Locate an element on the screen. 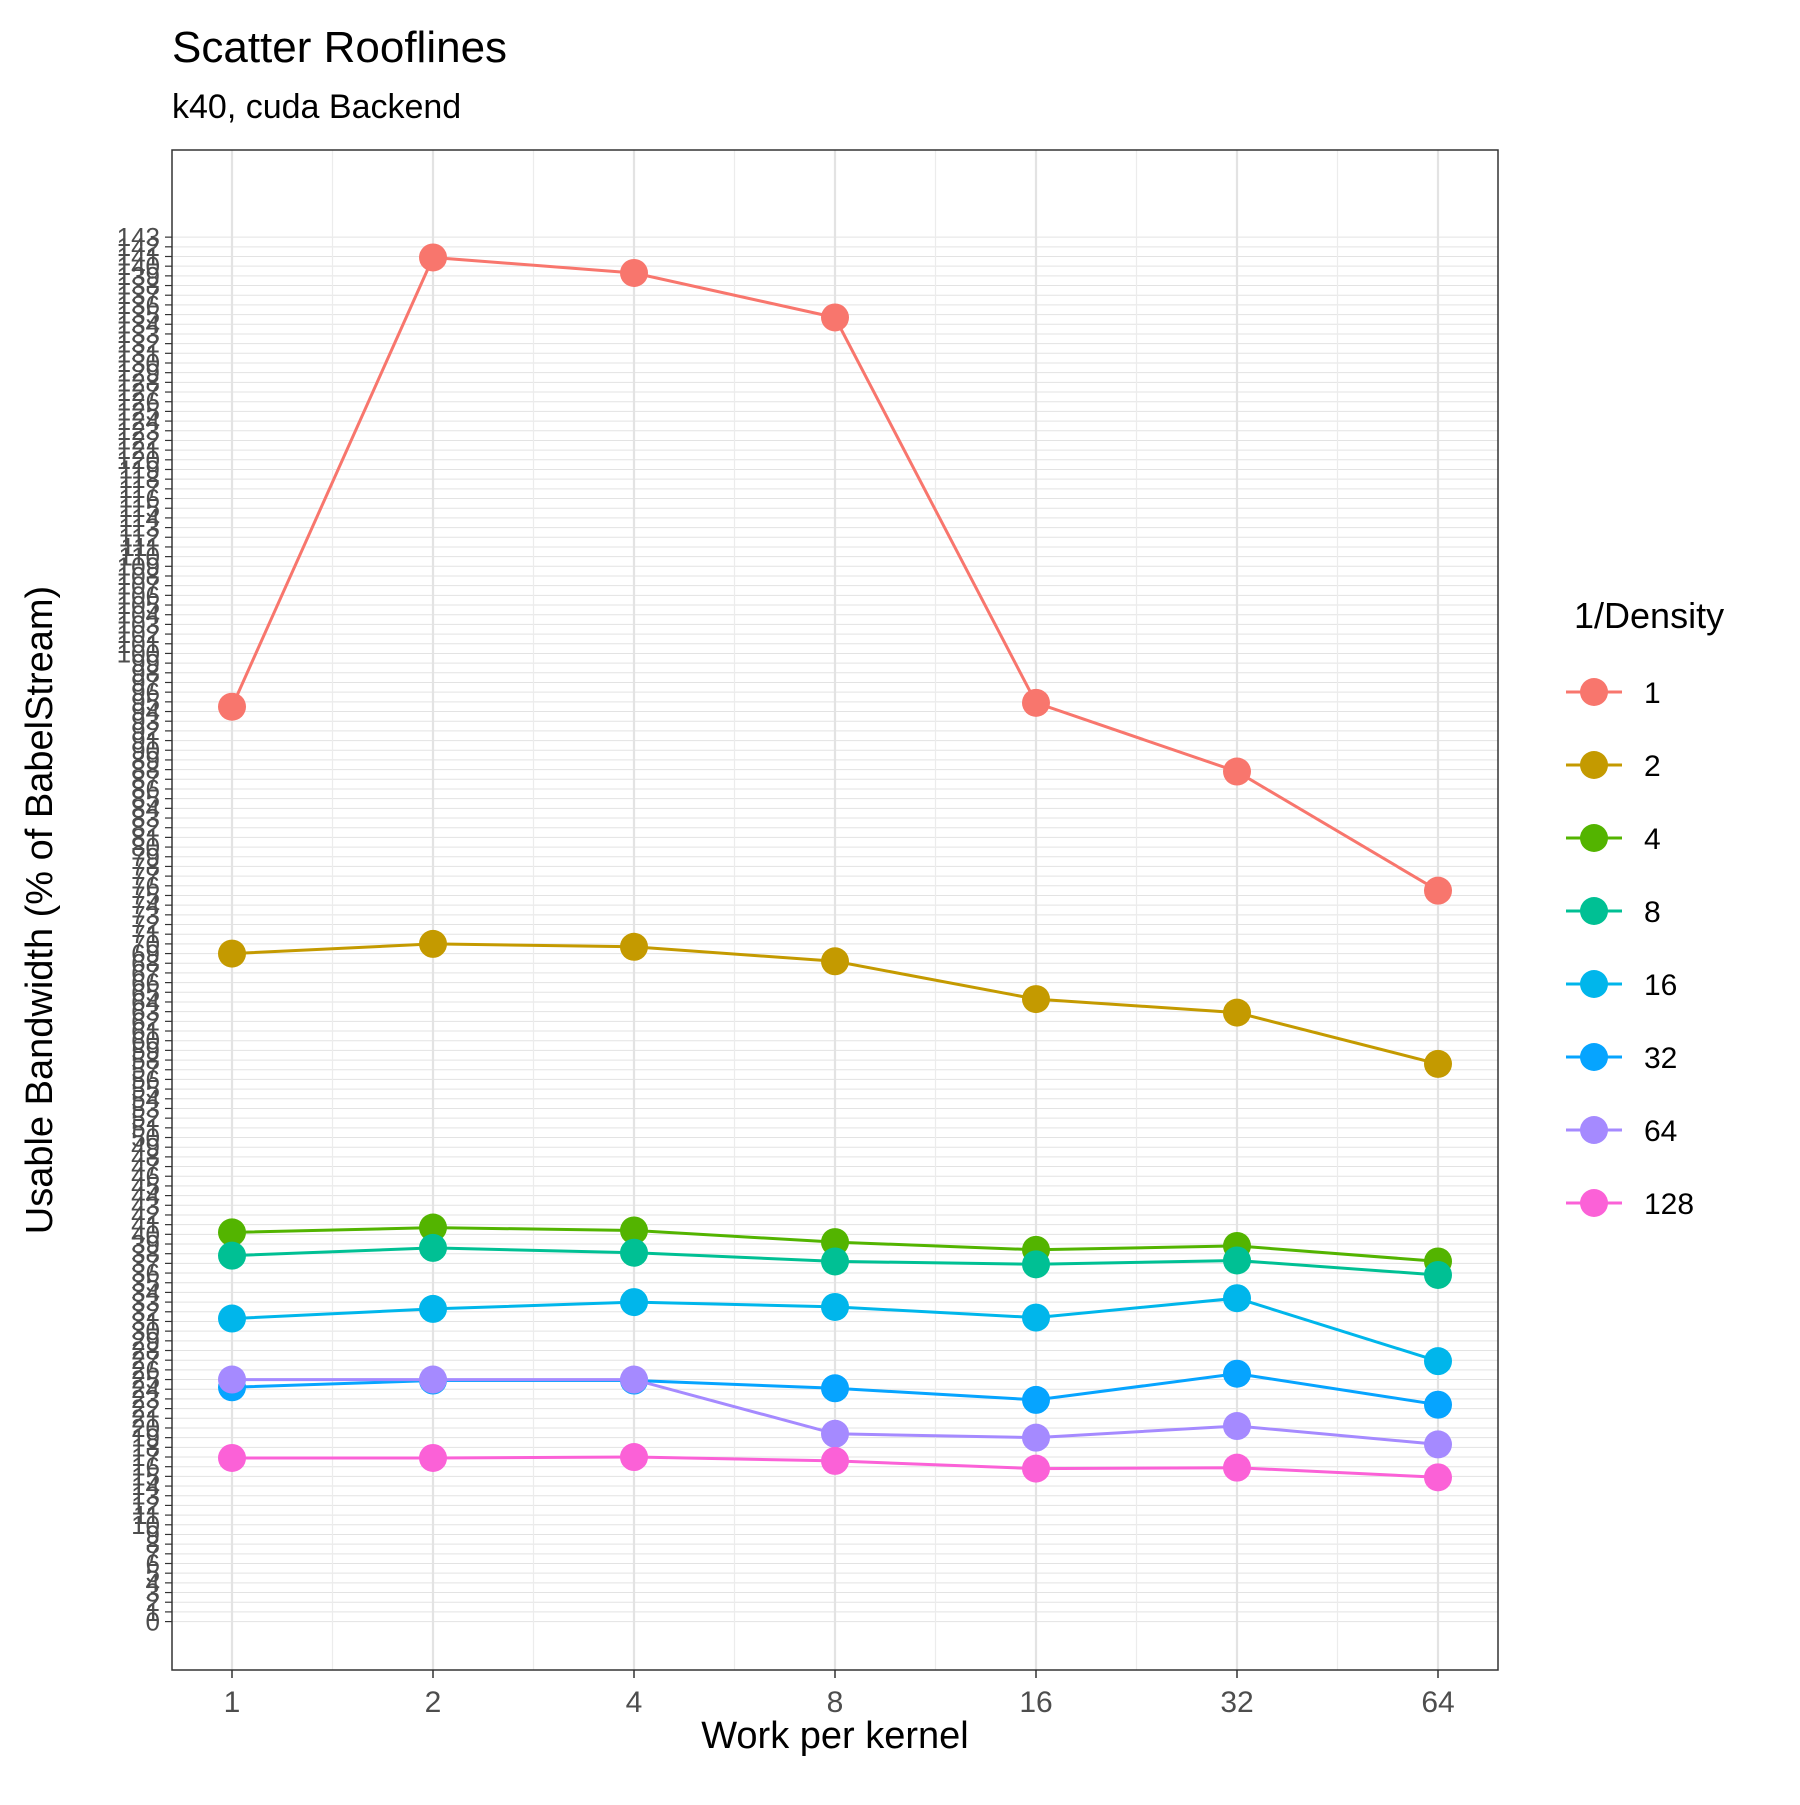 This screenshot has width=1800, height=1805. y-tick-label: 45 is located at coordinates (145, 1186).